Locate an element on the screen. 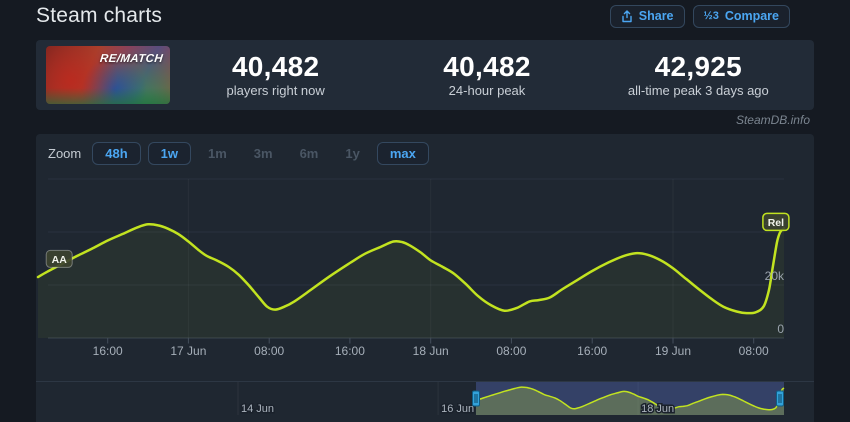  zoom-button-6m: 6m is located at coordinates (309, 153).